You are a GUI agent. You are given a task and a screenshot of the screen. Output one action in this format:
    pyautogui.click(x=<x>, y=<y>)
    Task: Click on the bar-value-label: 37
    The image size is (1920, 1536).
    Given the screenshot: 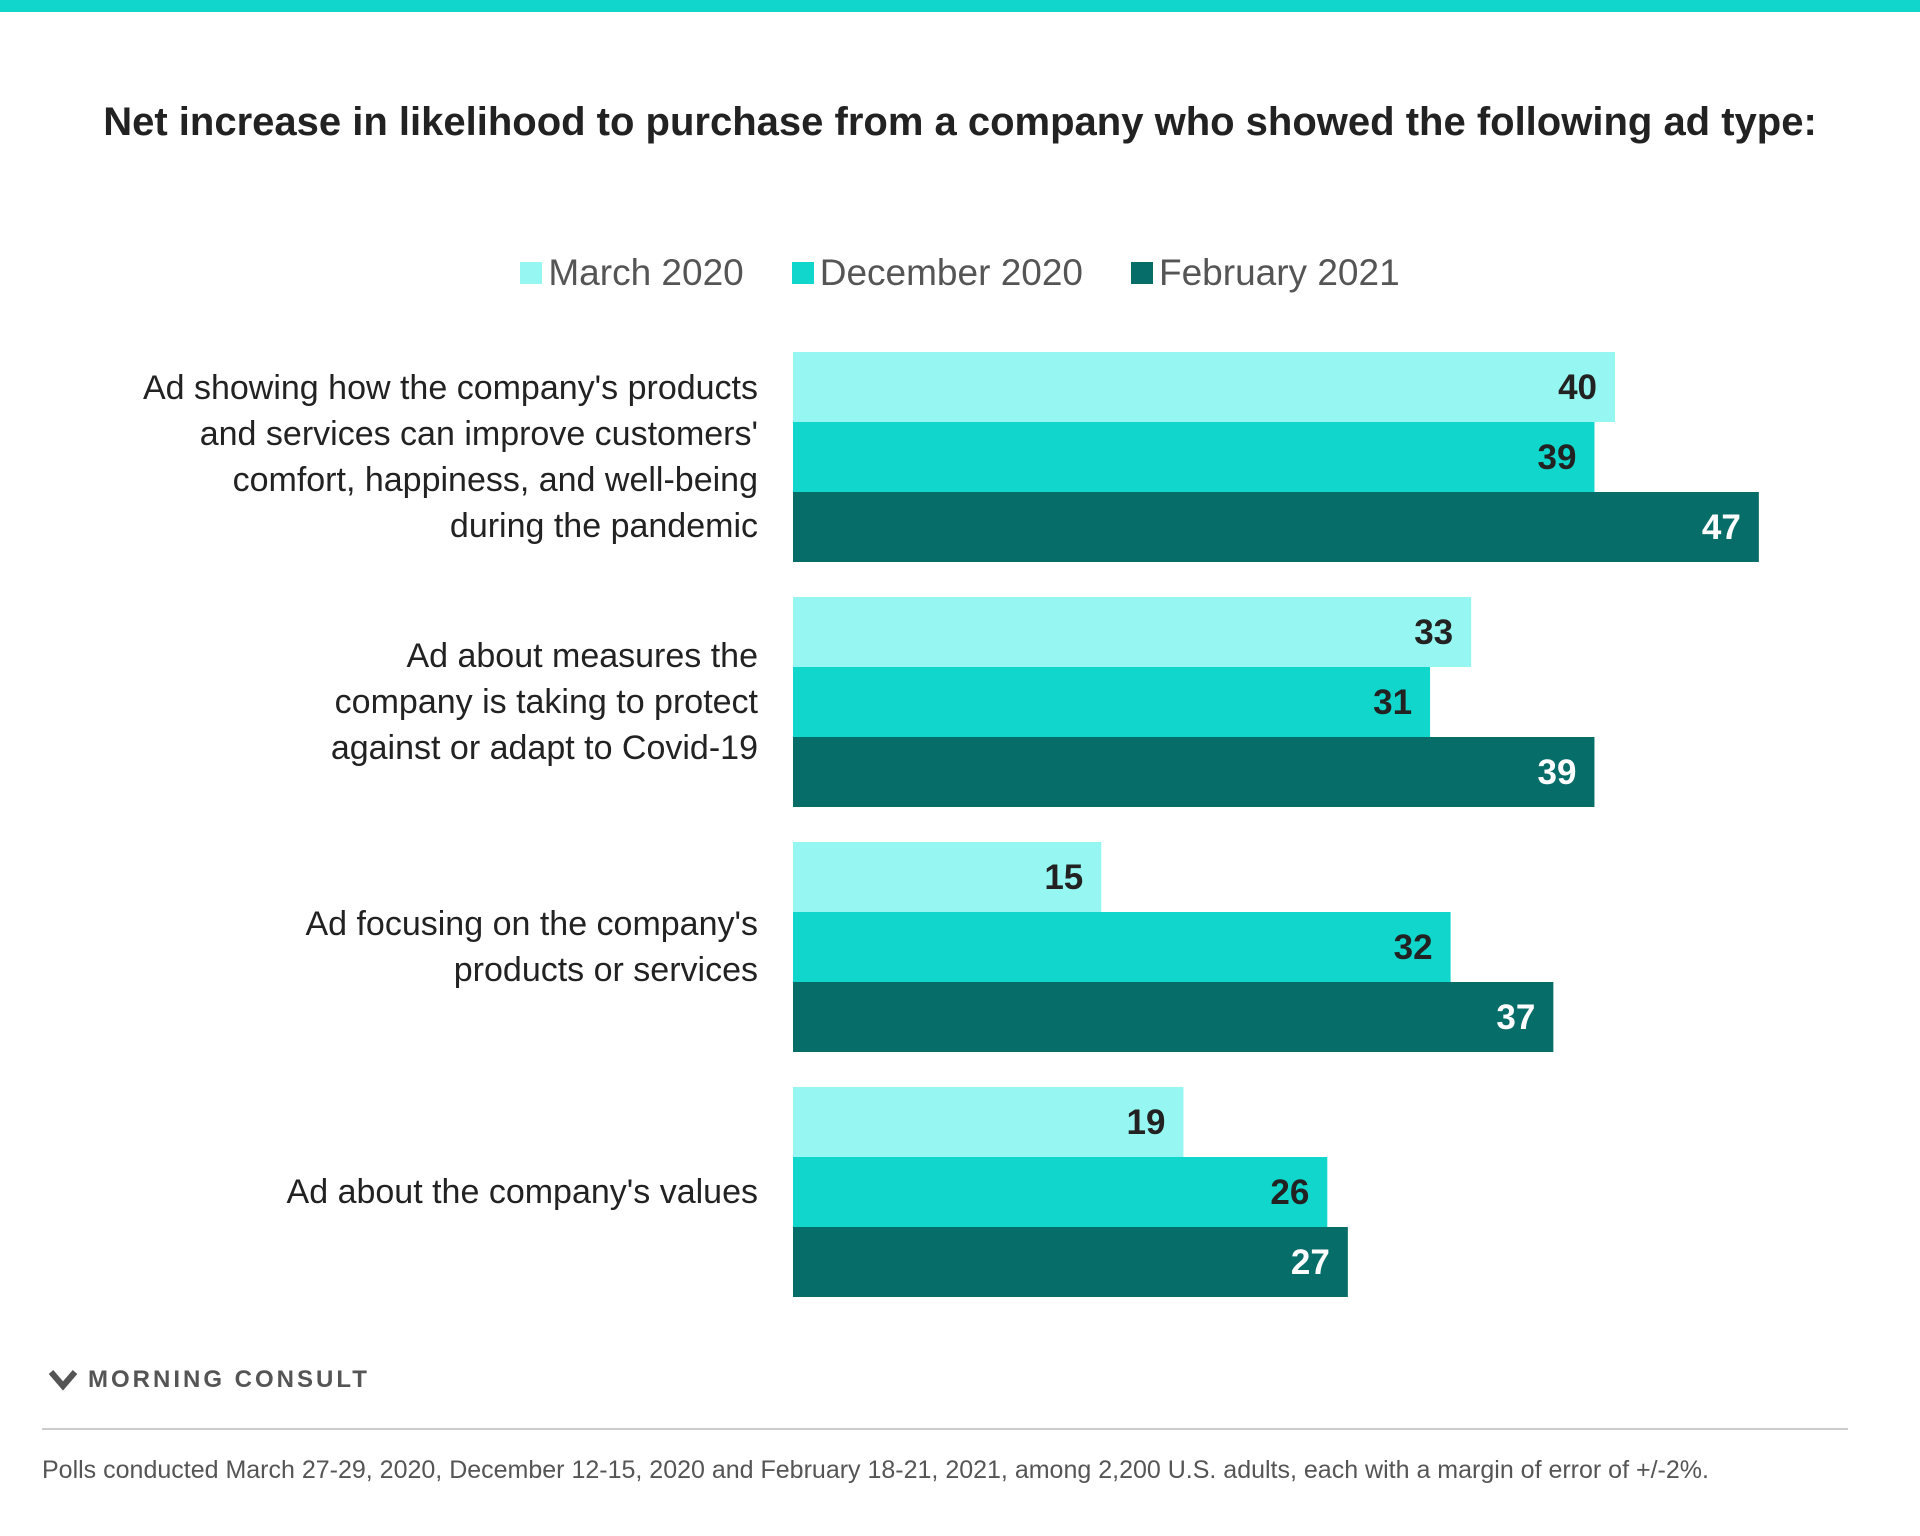 What is the action you would take?
    pyautogui.click(x=1515, y=1017)
    